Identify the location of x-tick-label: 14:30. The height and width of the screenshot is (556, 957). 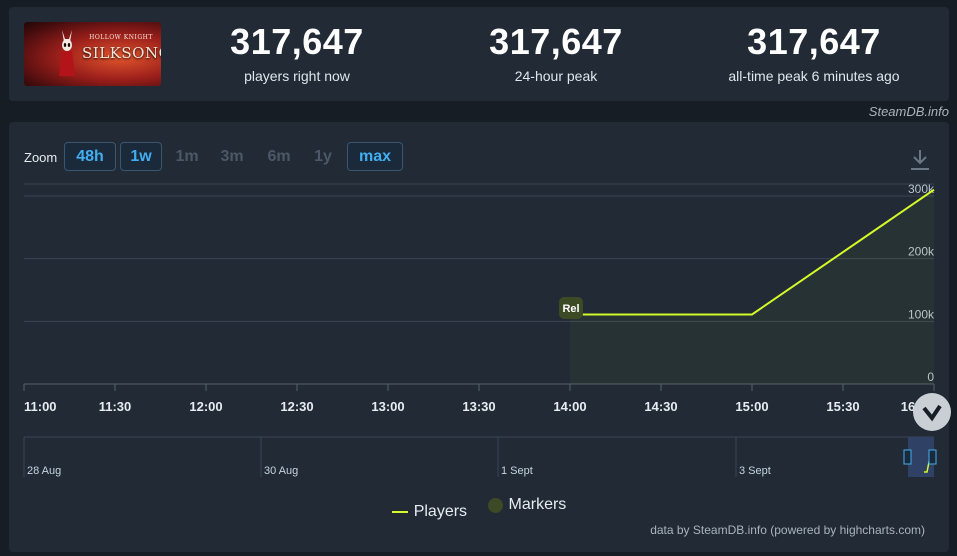
(660, 406).